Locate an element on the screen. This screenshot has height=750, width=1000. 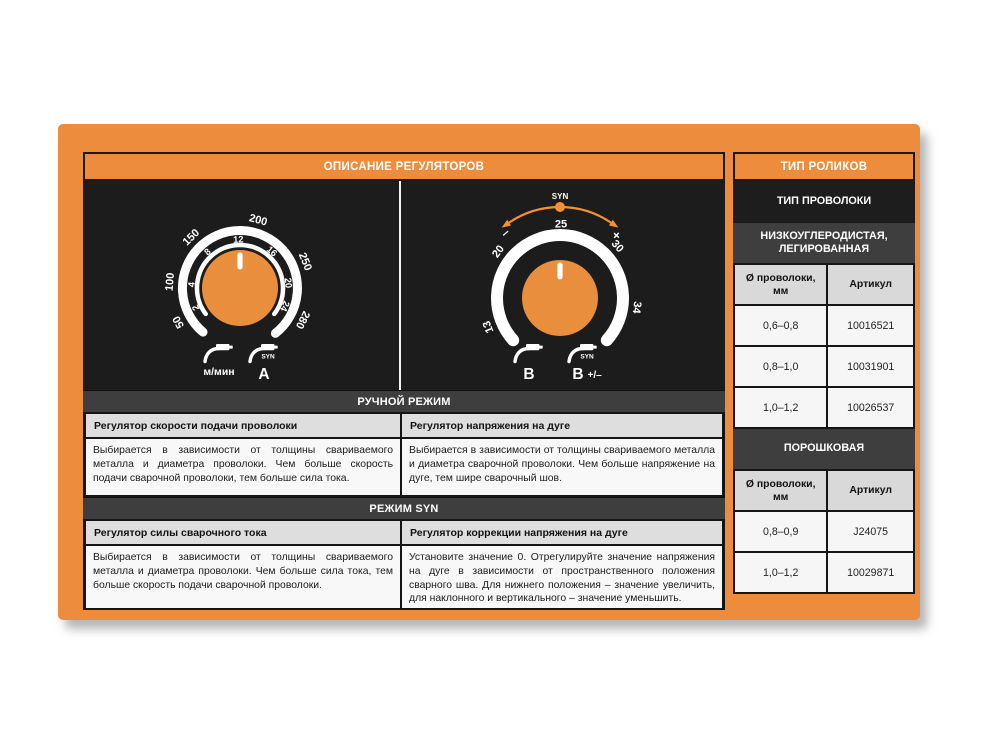
scale-label: 2 is located at coordinates (195, 307).